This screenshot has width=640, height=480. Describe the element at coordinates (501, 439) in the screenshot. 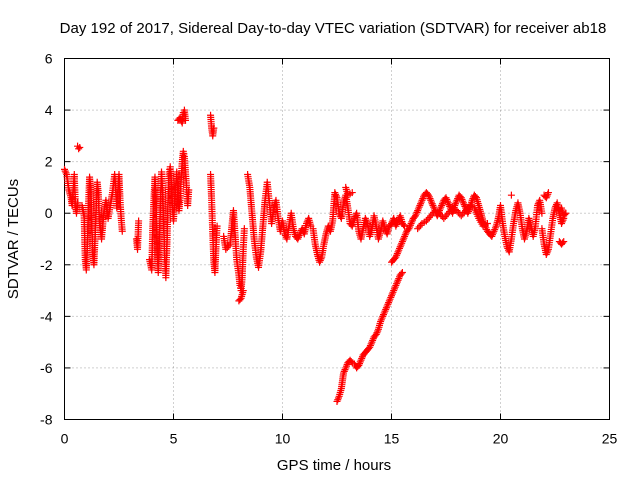

I see `x-tick-label: 20` at that location.